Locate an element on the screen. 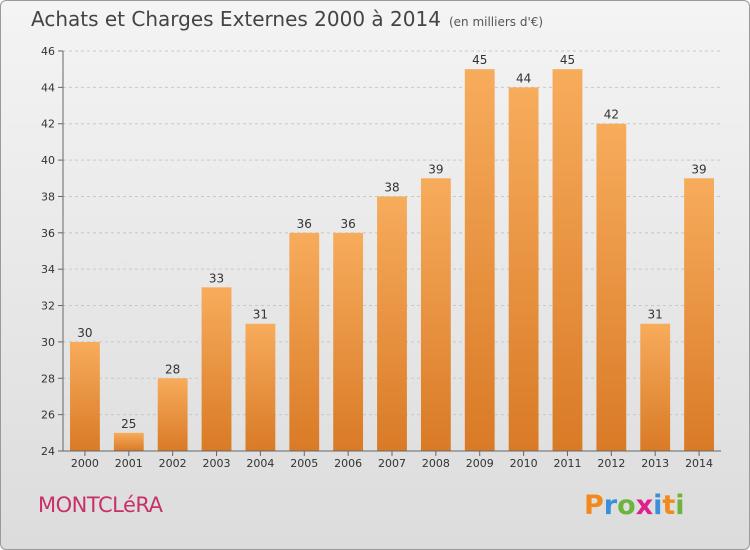  x-tick-label: 2008 is located at coordinates (436, 463).